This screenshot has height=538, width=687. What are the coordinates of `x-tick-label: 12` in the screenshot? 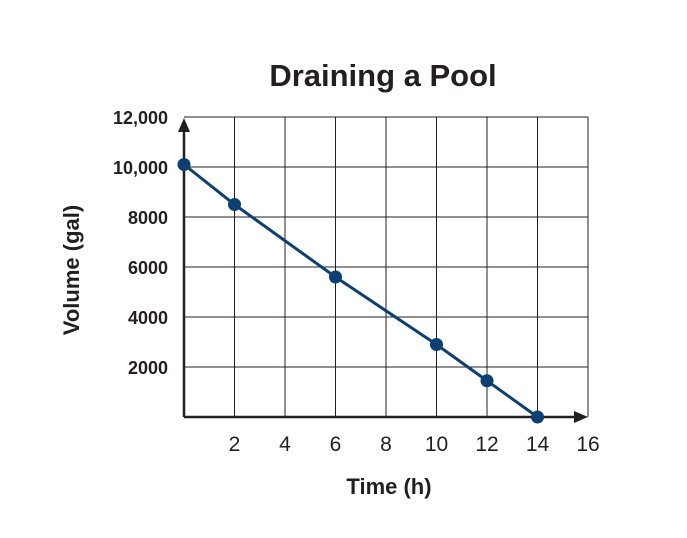 It's located at (486, 444).